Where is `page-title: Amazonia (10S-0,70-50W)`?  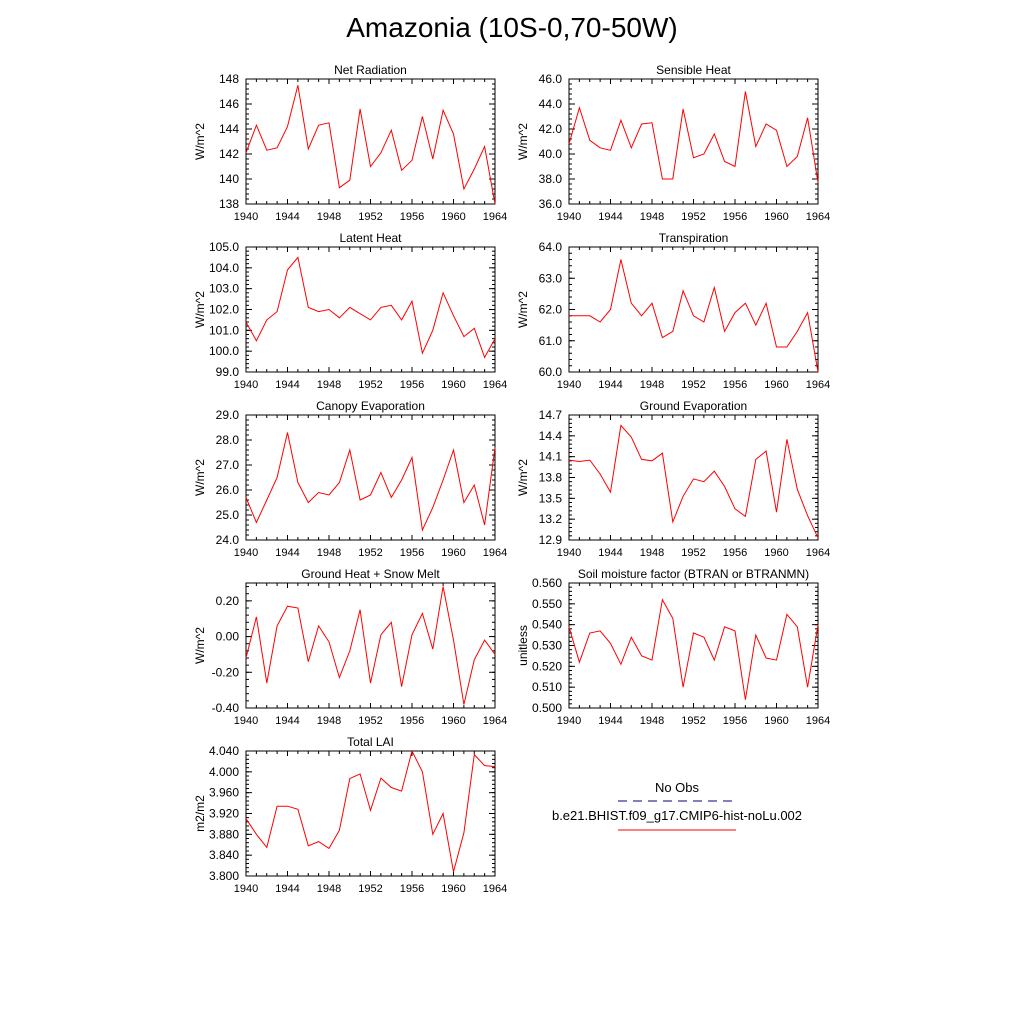
page-title: Amazonia (10S-0,70-50W) is located at coordinates (512, 27).